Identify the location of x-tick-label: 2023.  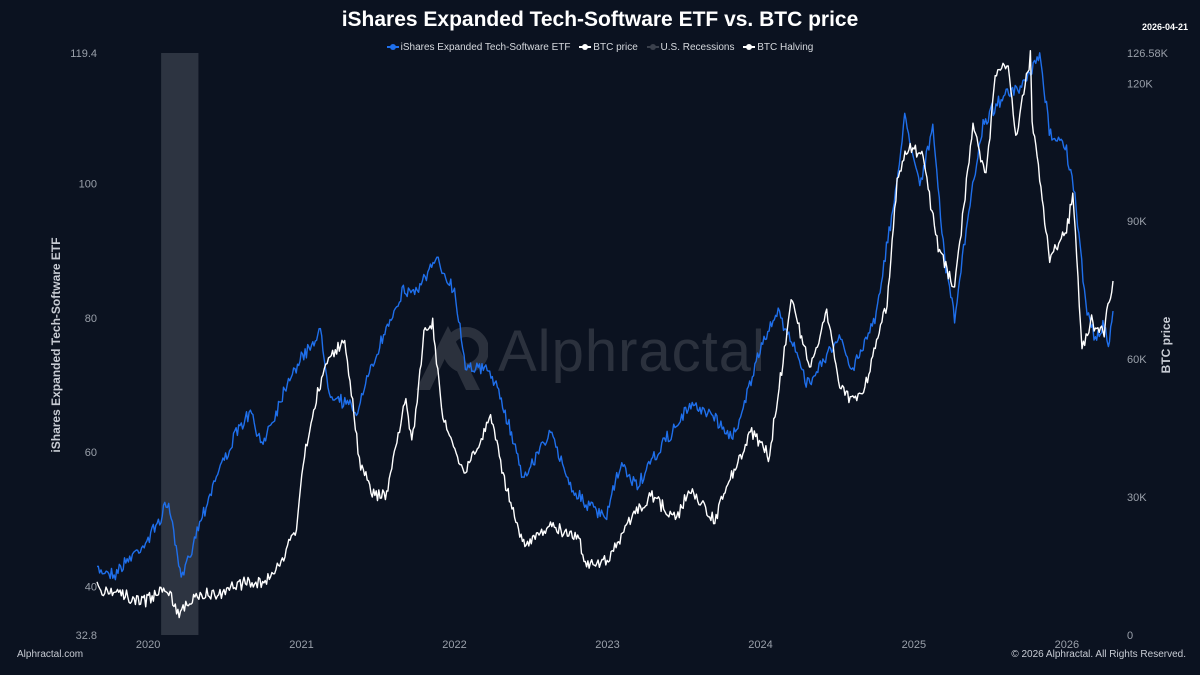
(607, 645).